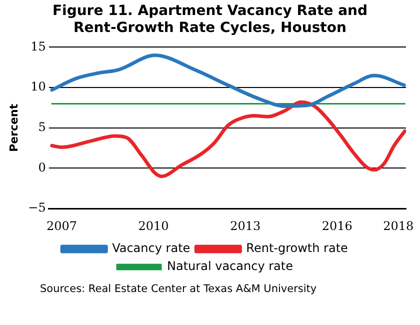  I want to click on y-tick-label: −5, so click(37, 207).